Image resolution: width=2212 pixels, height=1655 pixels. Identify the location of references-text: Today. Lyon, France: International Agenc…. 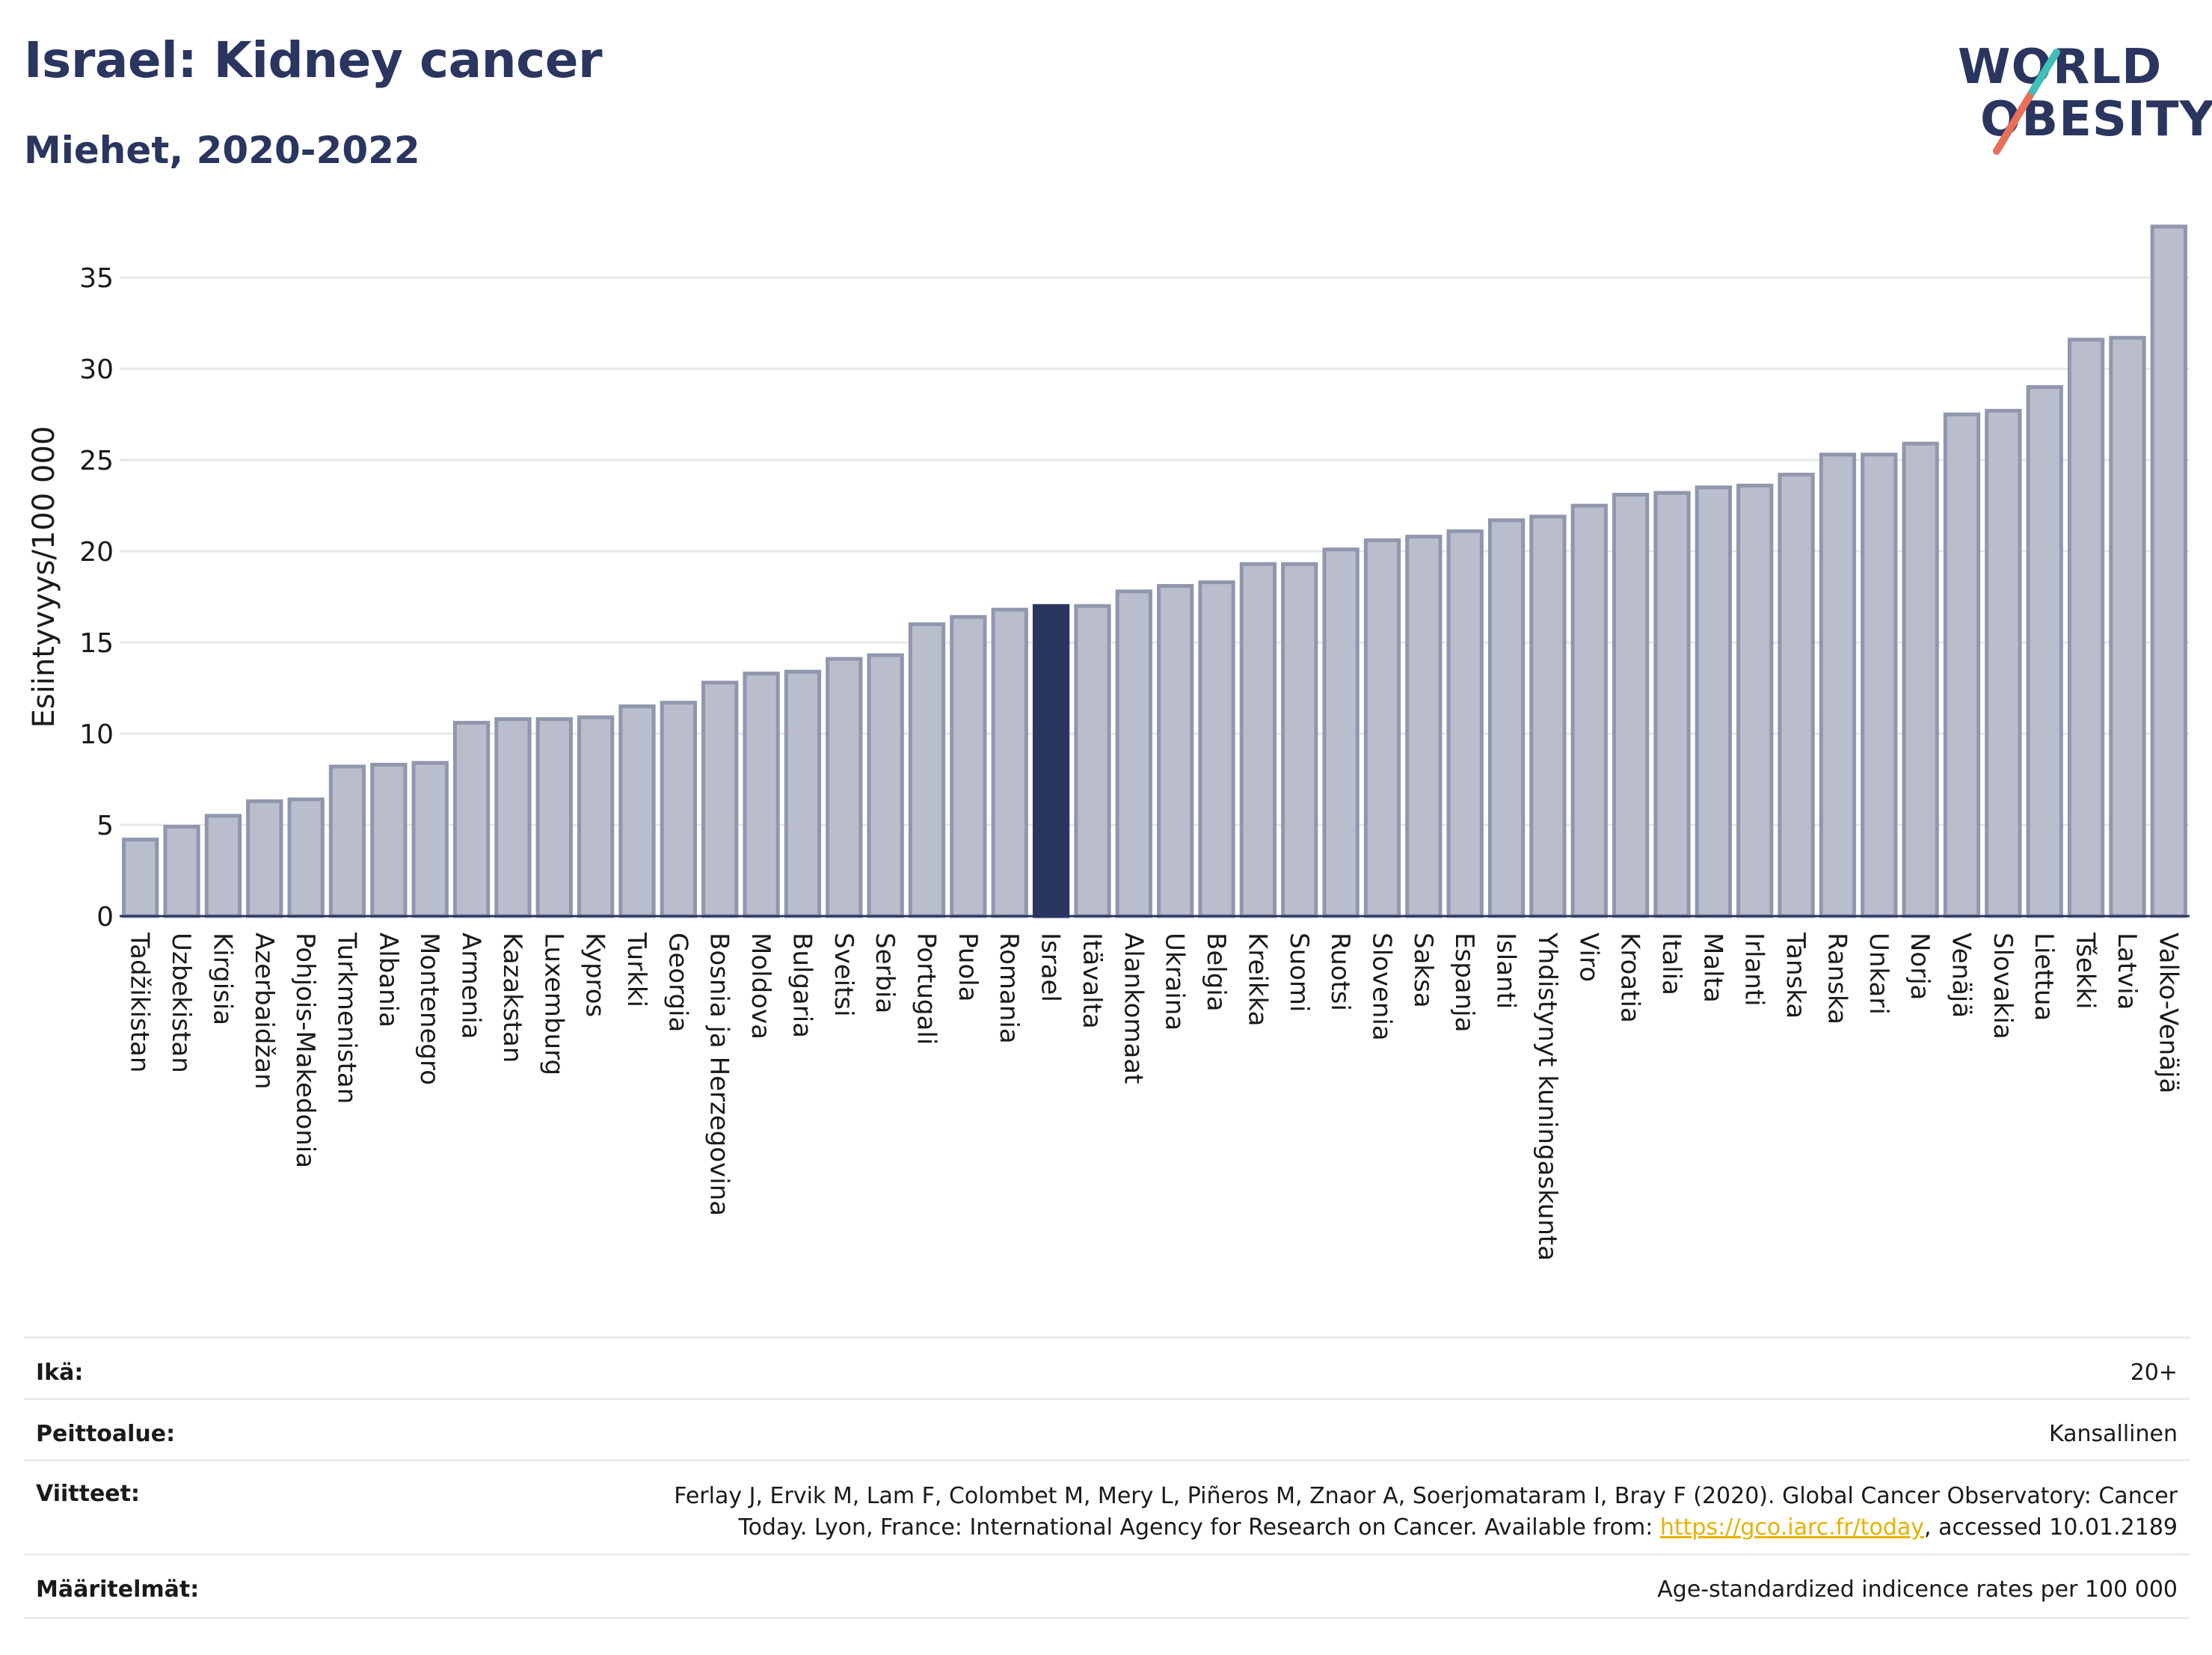
(1199, 1527).